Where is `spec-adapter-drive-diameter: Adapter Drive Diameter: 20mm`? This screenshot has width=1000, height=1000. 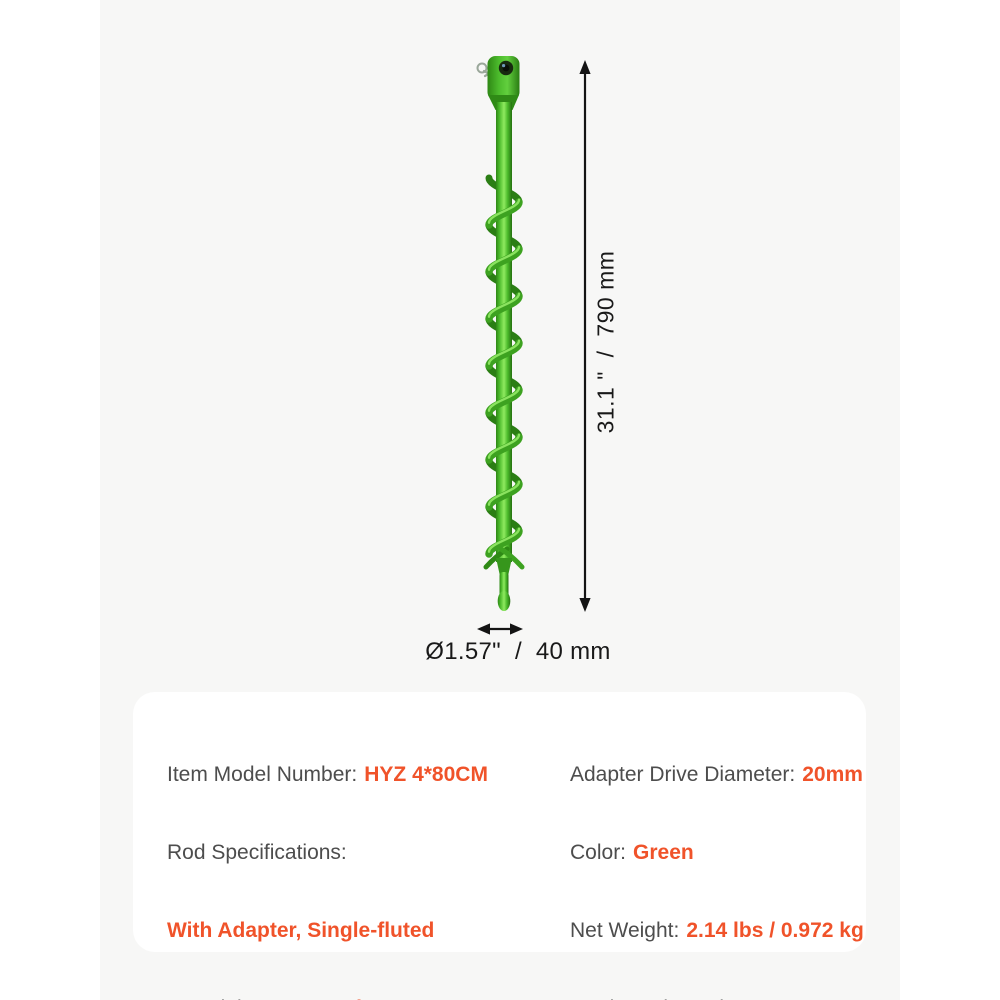 spec-adapter-drive-diameter: Adapter Drive Diameter: 20mm is located at coordinates (718, 775).